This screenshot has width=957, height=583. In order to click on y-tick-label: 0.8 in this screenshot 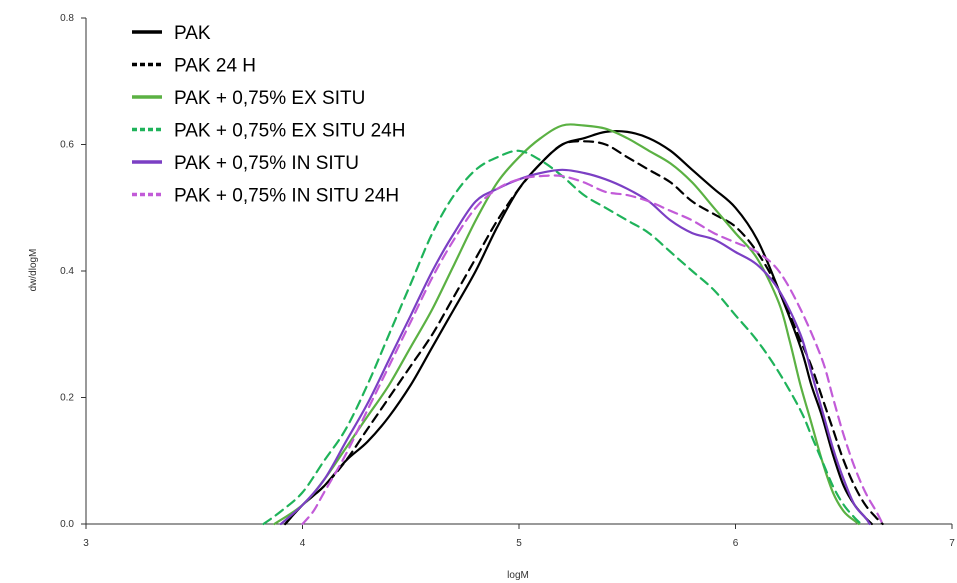, I will do `click(67, 18)`.